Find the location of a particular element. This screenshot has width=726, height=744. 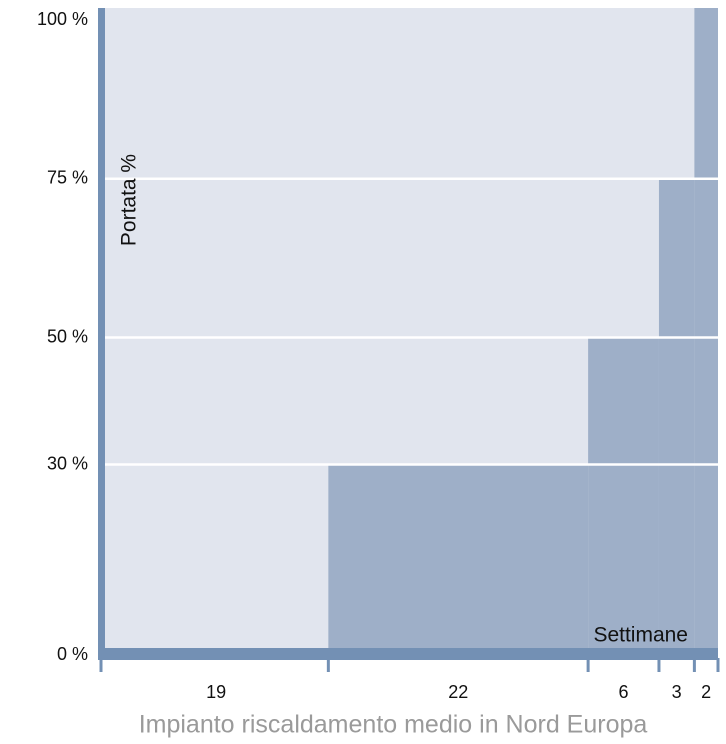

y-tick-label: 50 % is located at coordinates (67, 336).